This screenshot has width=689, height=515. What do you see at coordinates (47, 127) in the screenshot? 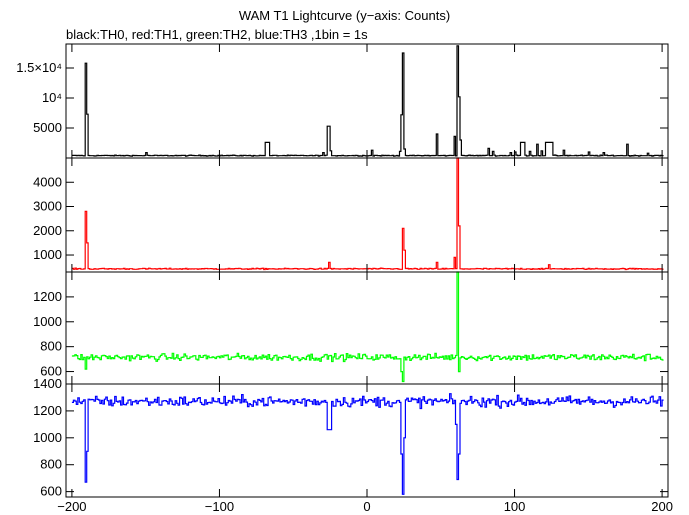
I see `y-tick-label: 5000` at bounding box center [47, 127].